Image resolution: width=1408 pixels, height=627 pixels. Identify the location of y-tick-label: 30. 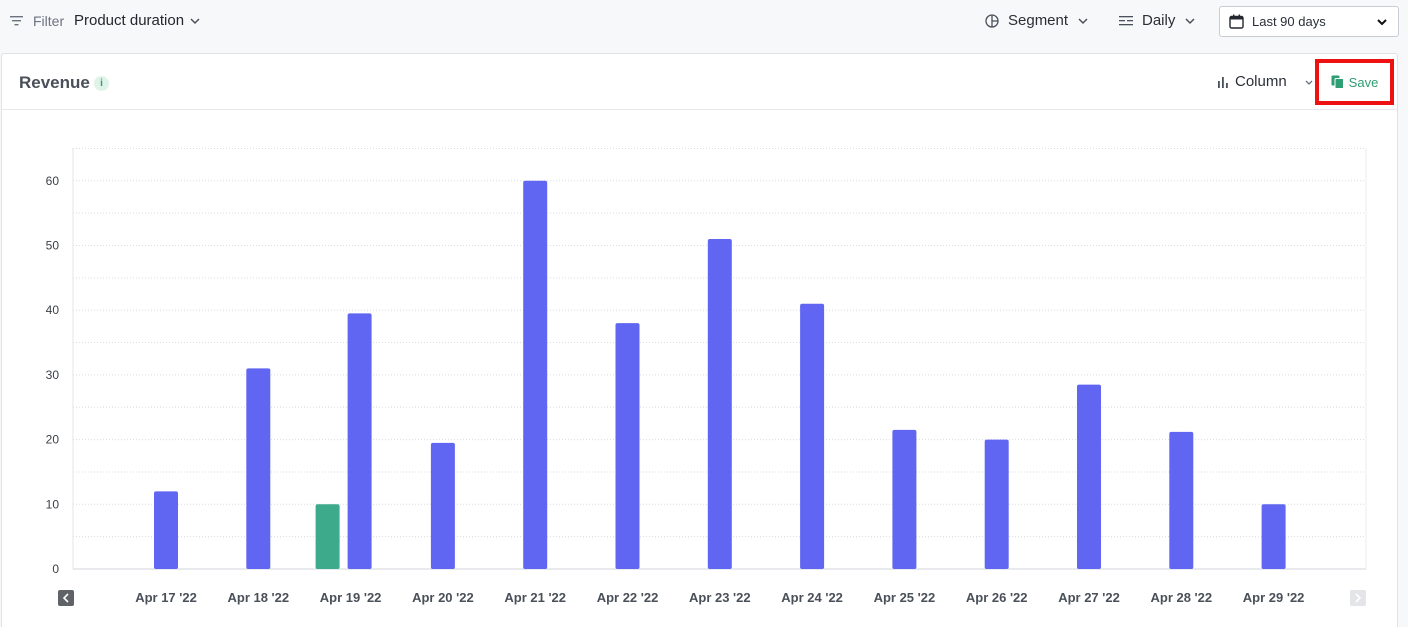
(53, 375).